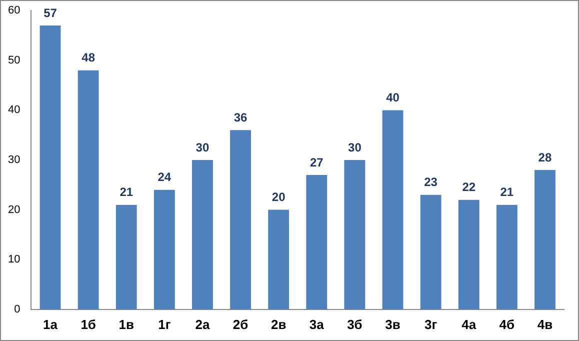 The width and height of the screenshot is (579, 341). What do you see at coordinates (14, 160) in the screenshot?
I see `y-tick-label: 30` at bounding box center [14, 160].